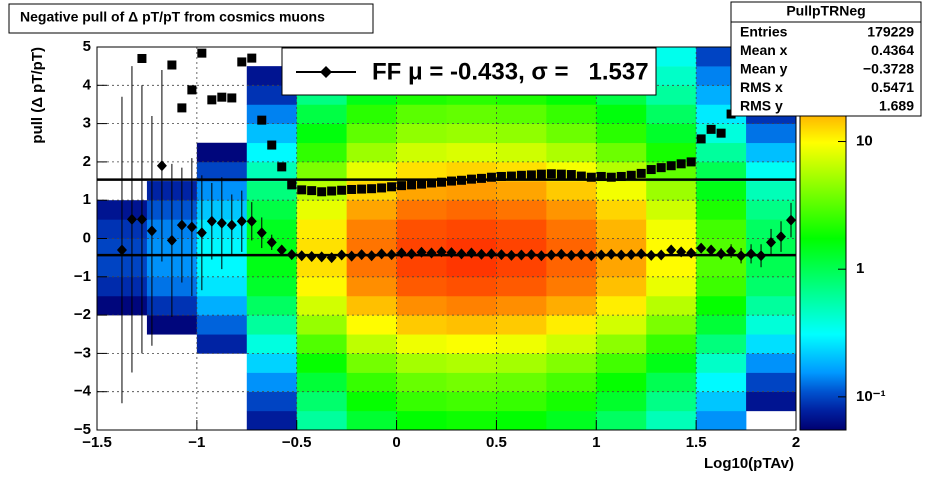 This screenshot has width=938, height=478. Describe the element at coordinates (83, 391) in the screenshot. I see `y-tick-label: −4` at that location.